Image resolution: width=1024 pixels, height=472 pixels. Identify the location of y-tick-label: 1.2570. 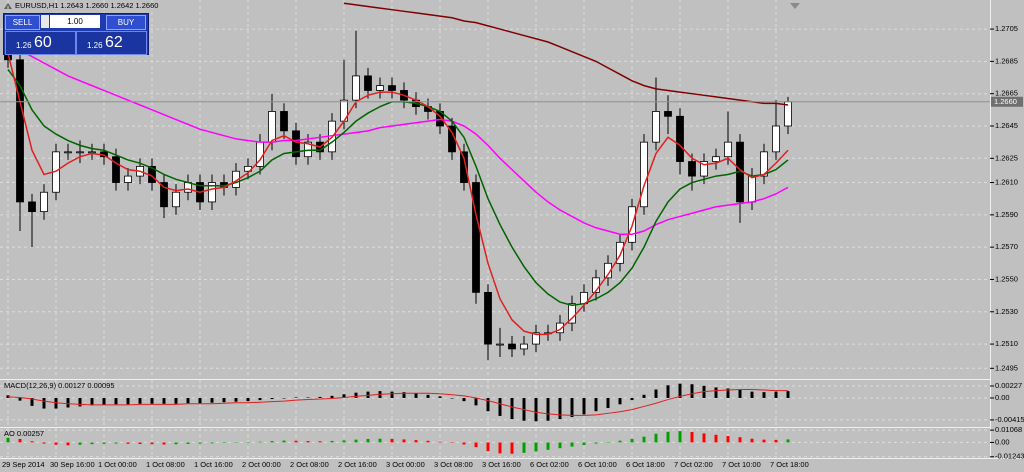
(1006, 246).